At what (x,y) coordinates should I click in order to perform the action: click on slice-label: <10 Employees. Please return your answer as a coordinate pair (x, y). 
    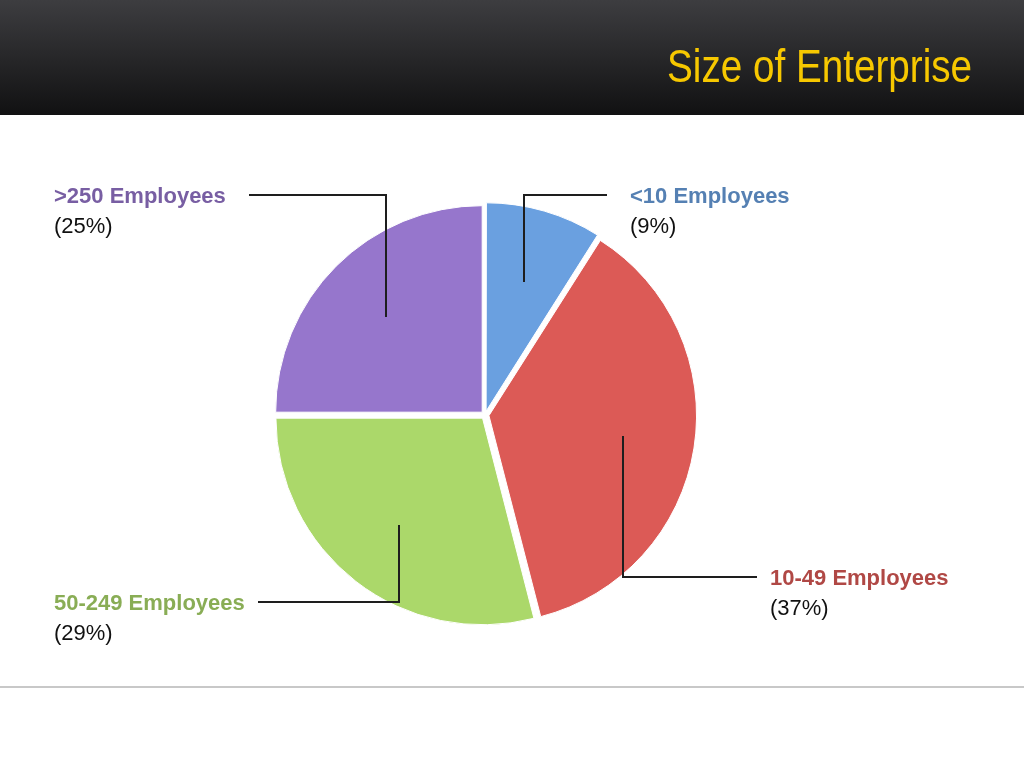
    Looking at the image, I should click on (710, 195).